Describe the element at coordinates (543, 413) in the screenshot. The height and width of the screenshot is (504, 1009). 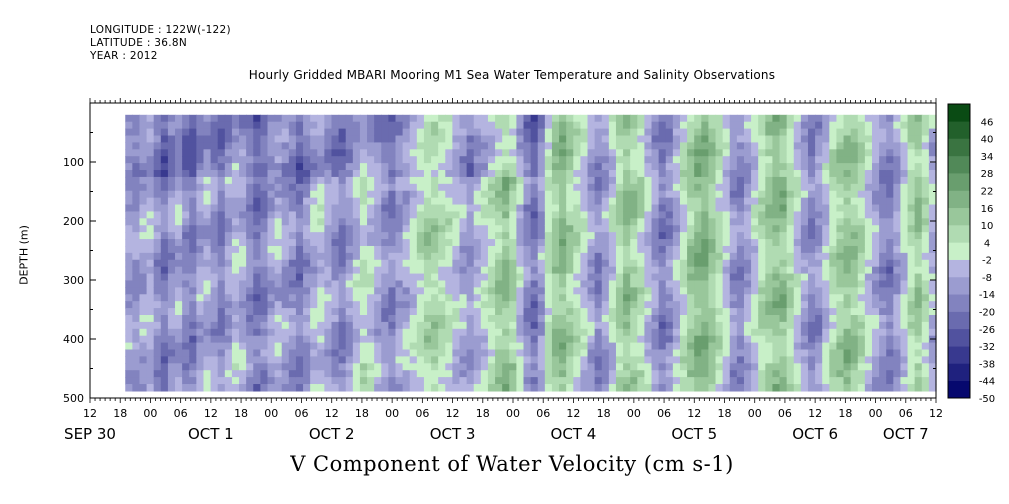
I see `x-hour-label: 06` at that location.